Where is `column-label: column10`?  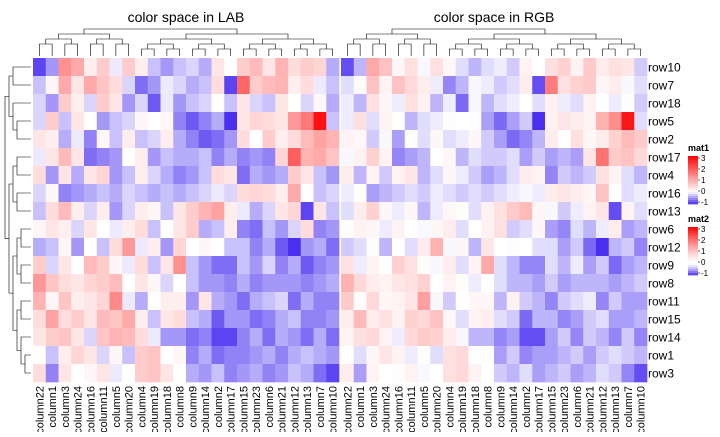 column-label: column10 is located at coordinates (642, 409).